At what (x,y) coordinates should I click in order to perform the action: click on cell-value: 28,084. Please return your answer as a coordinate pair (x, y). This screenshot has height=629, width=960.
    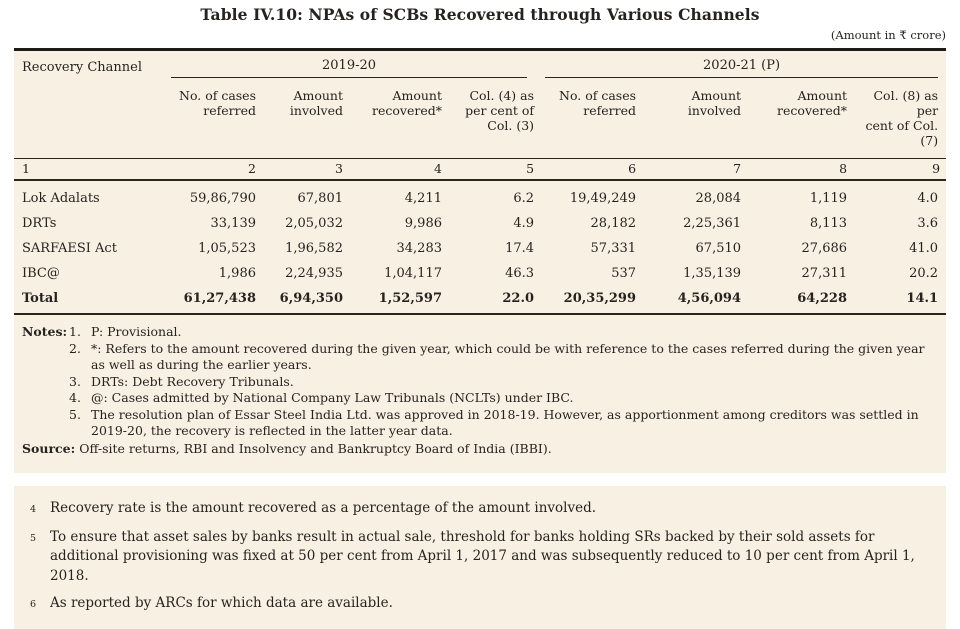
    Looking at the image, I should click on (718, 198).